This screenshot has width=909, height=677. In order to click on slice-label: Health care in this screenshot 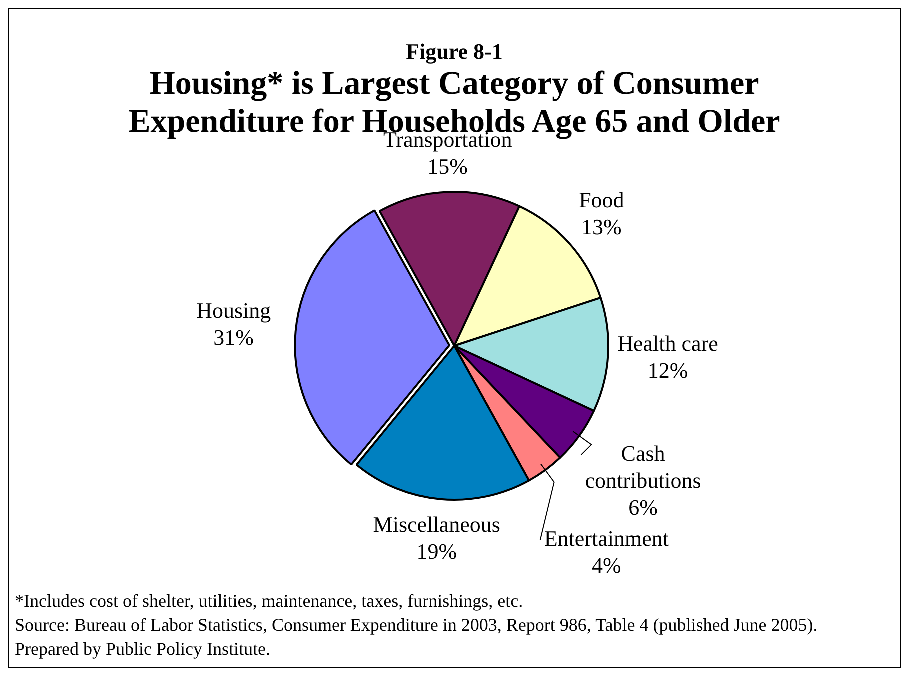, I will do `click(668, 343)`.